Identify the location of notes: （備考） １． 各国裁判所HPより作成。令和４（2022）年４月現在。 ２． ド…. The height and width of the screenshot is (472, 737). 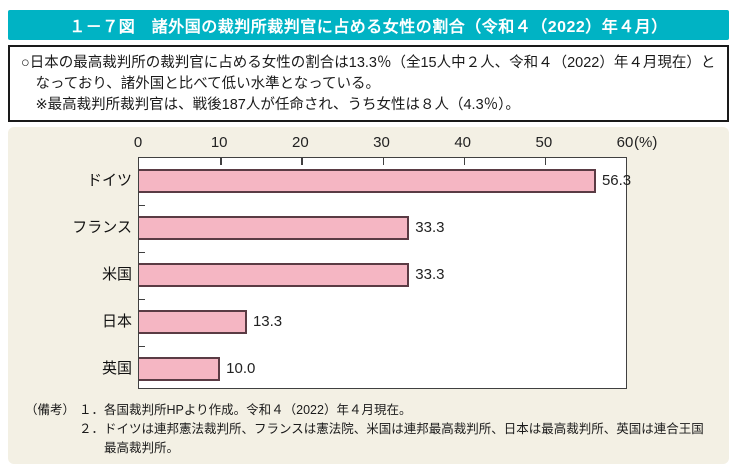
(366, 429).